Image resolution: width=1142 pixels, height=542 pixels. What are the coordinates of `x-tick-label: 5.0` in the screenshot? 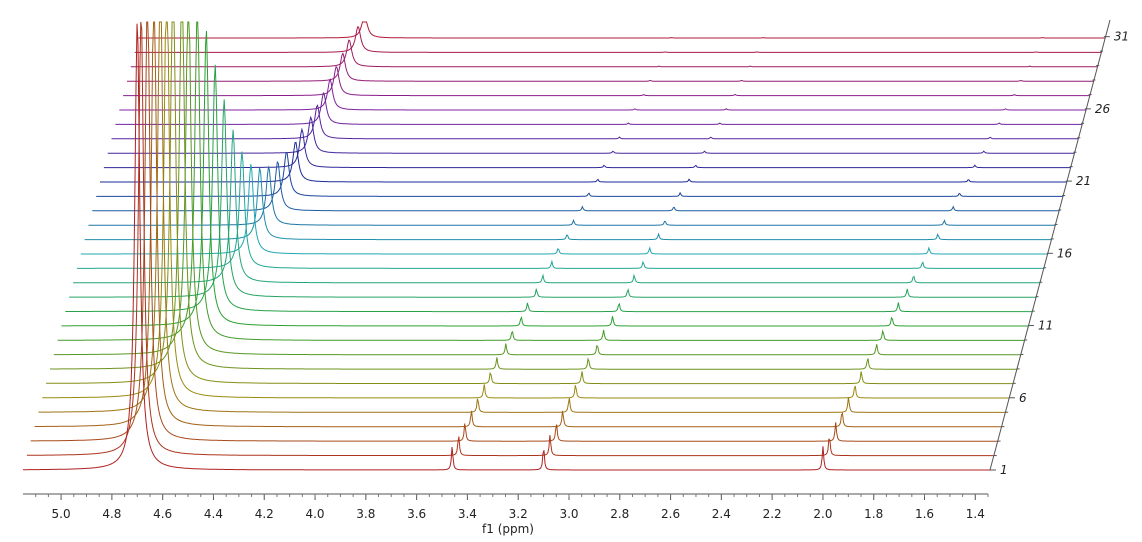 It's located at (61, 514).